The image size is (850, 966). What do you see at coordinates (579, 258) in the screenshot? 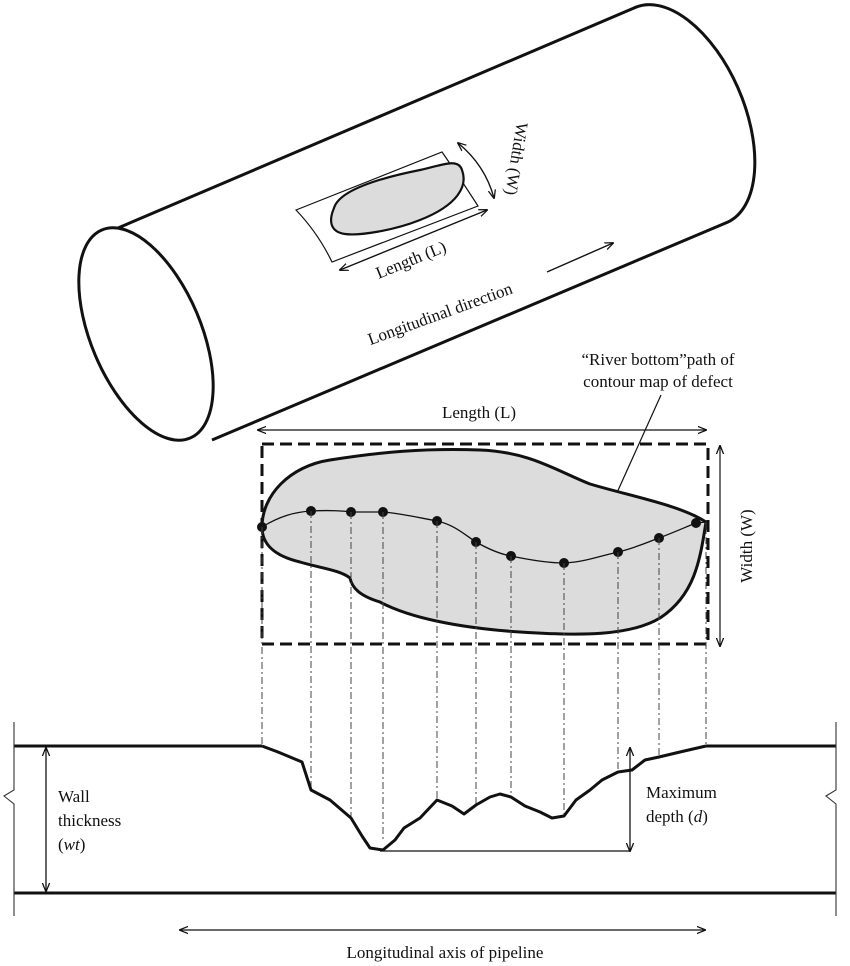
I see `pipe-direction-arrow` at bounding box center [579, 258].